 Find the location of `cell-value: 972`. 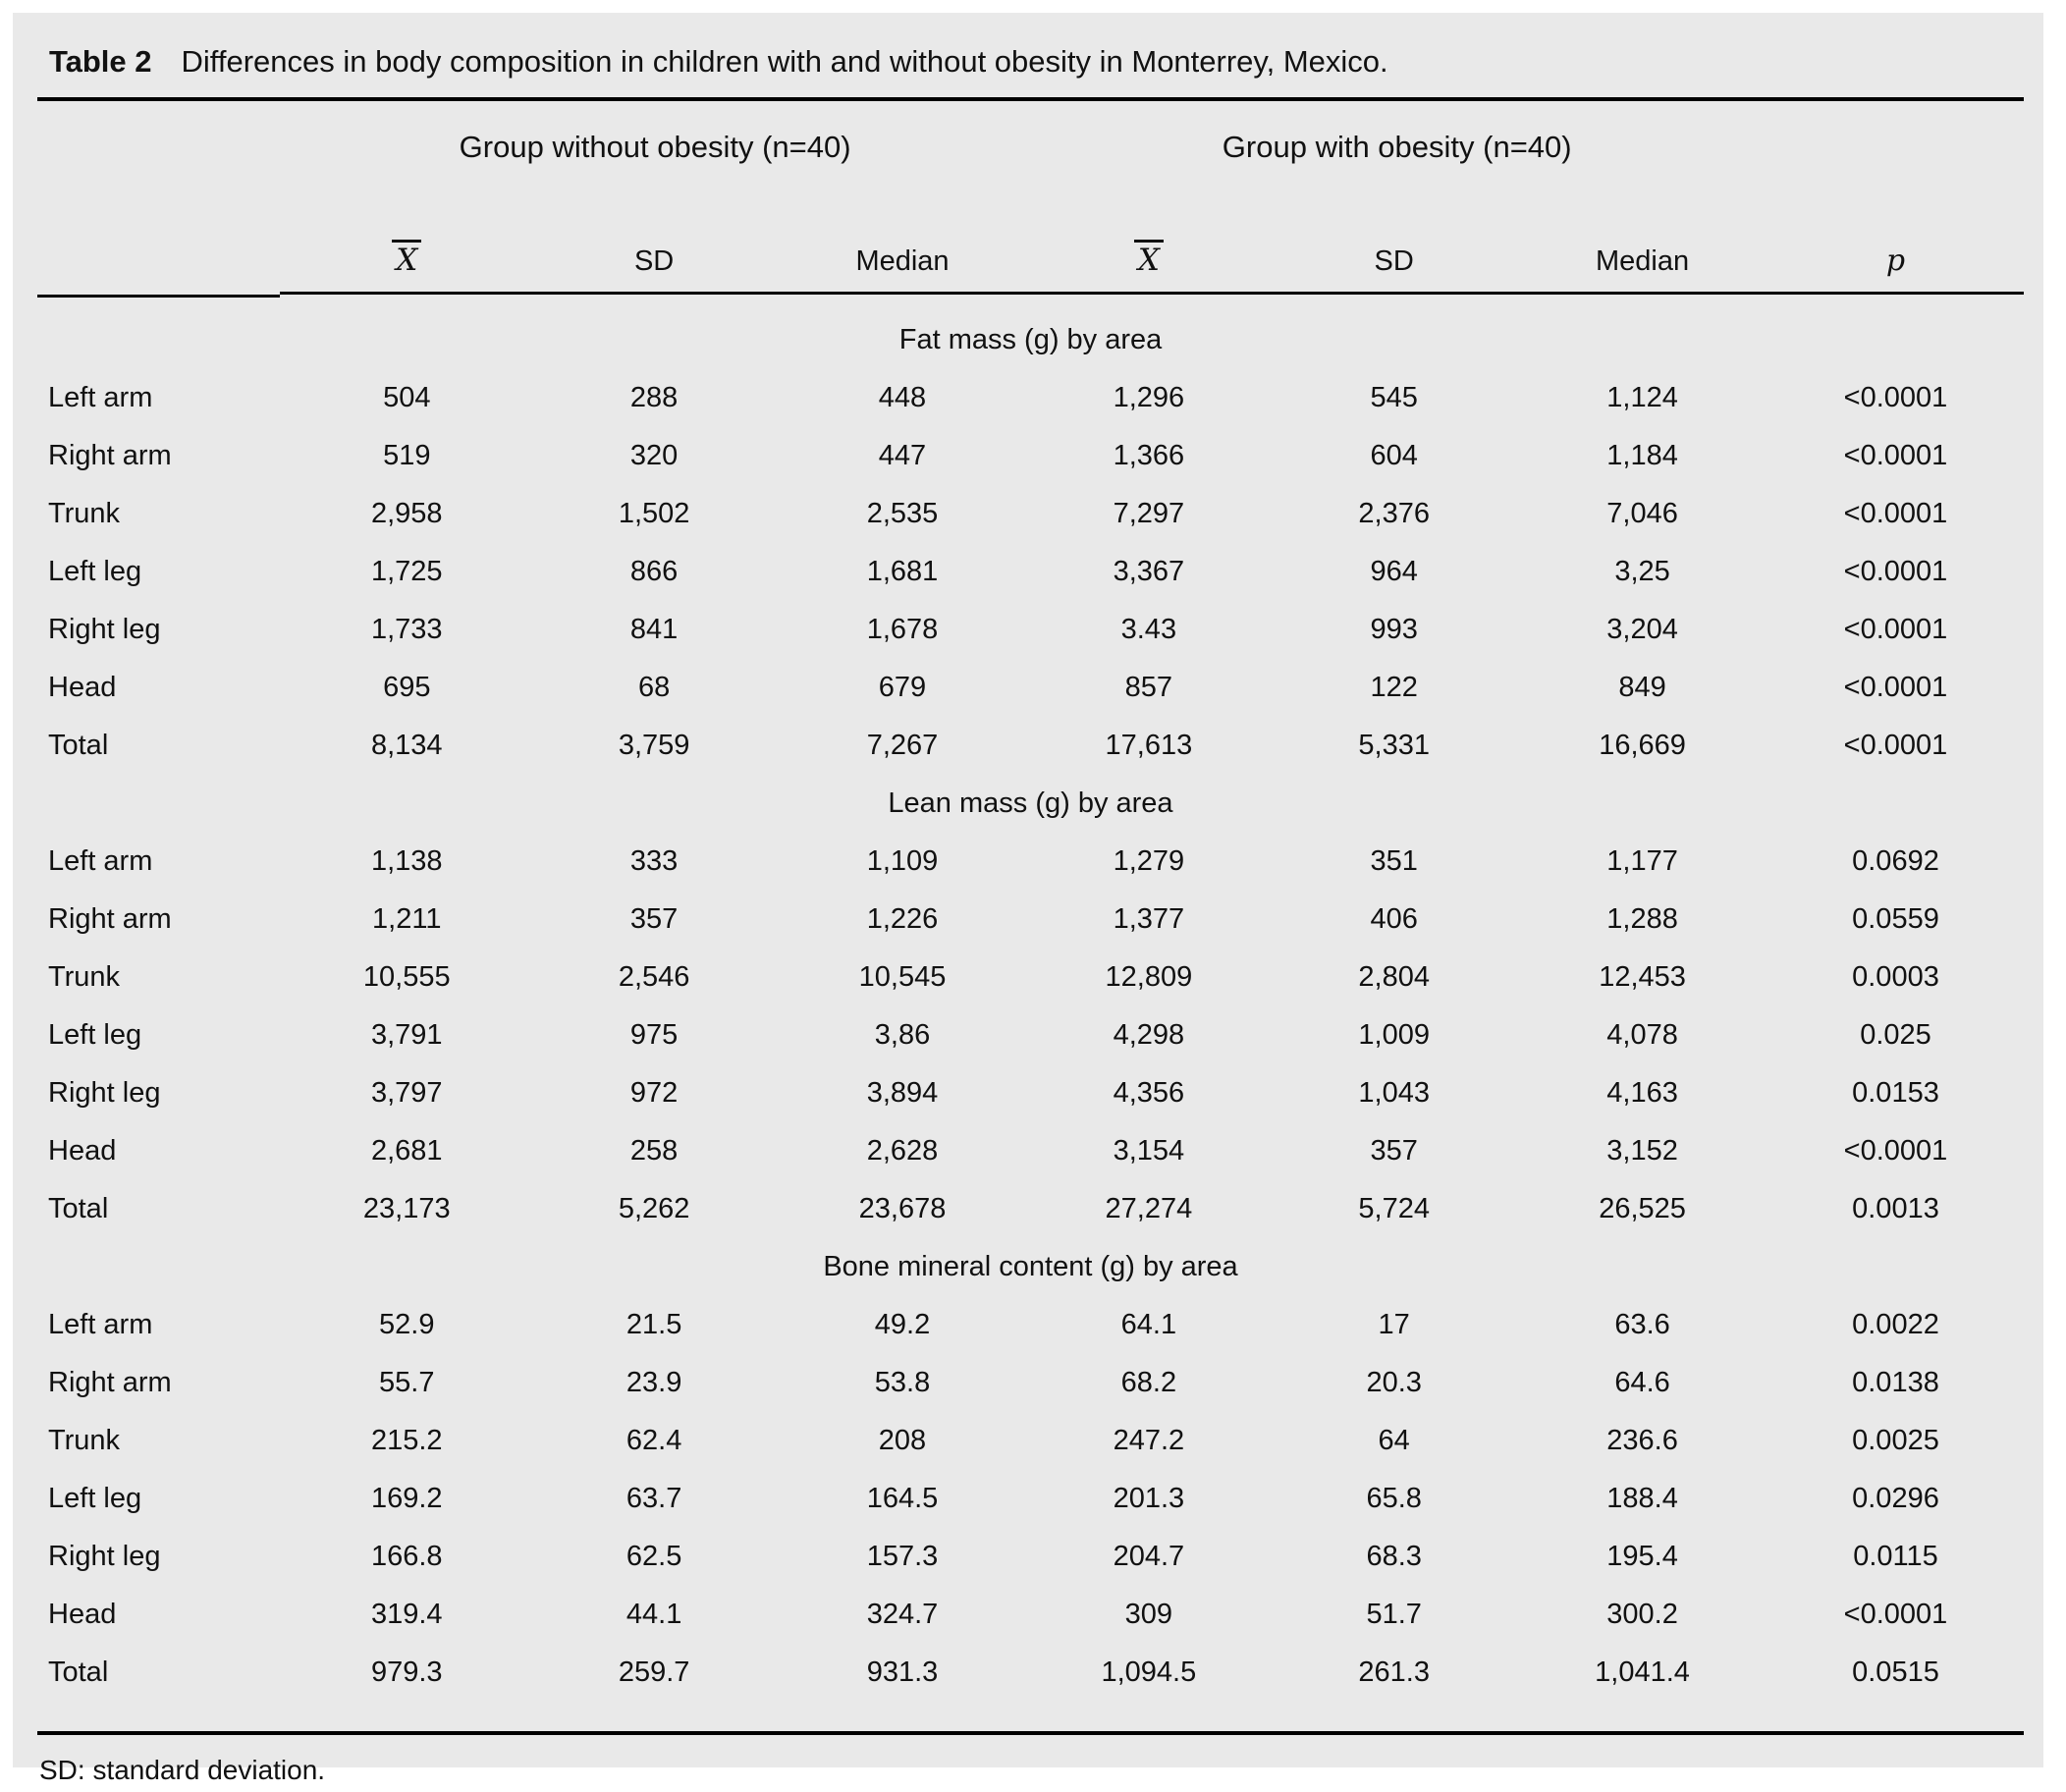

cell-value: 972 is located at coordinates (654, 1093).